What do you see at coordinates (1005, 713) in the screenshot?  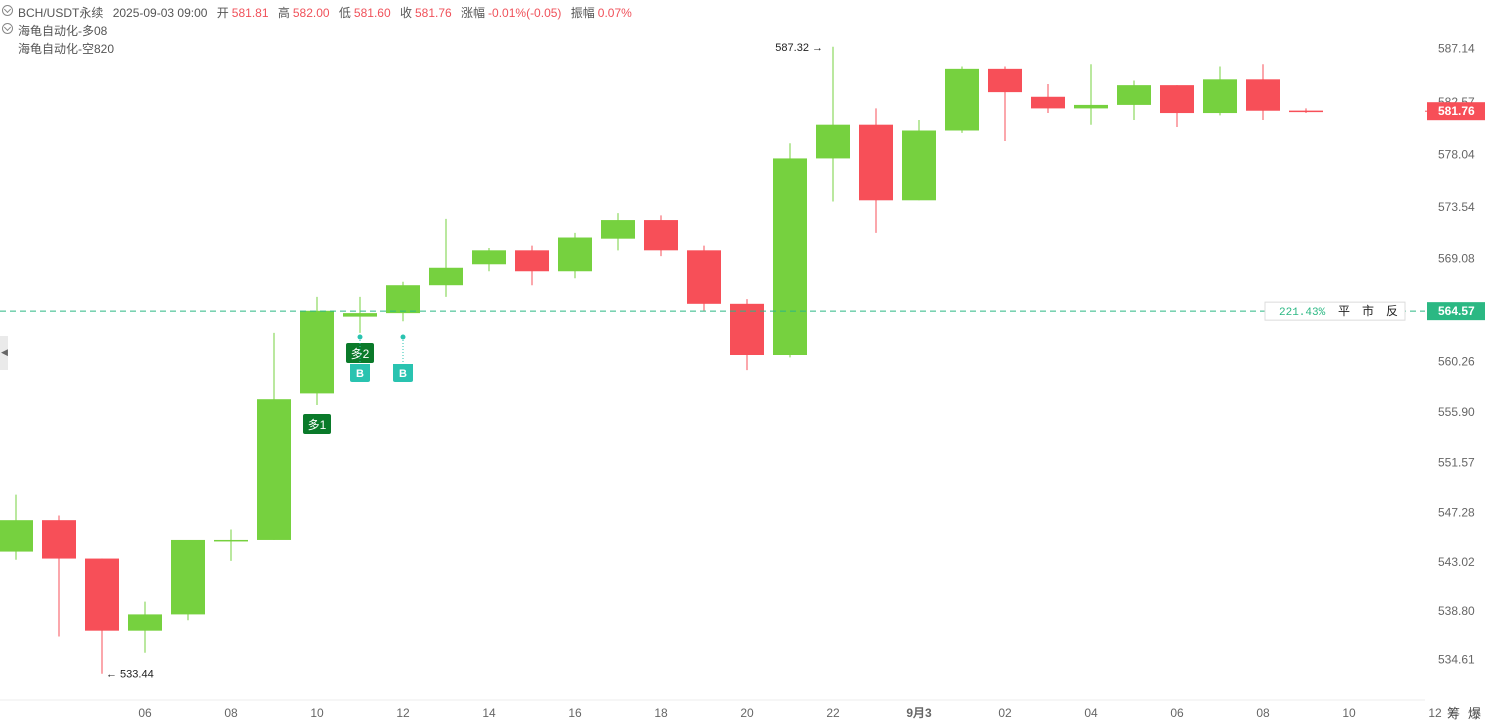 I see `time-tick-label: 02` at bounding box center [1005, 713].